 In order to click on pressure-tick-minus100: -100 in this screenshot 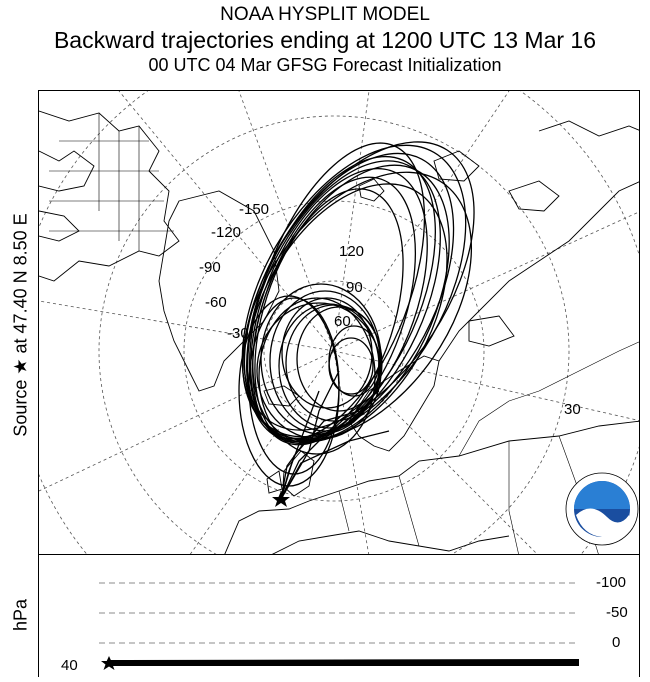, I will do `click(611, 582)`.